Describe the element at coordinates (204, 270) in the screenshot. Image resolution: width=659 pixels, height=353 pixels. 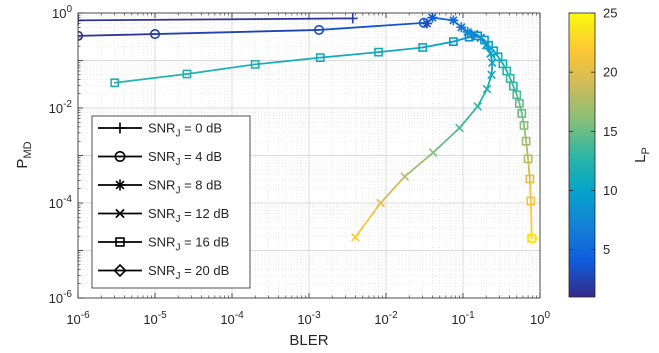
I see `legend-label-suffix: = 20 dB` at that location.